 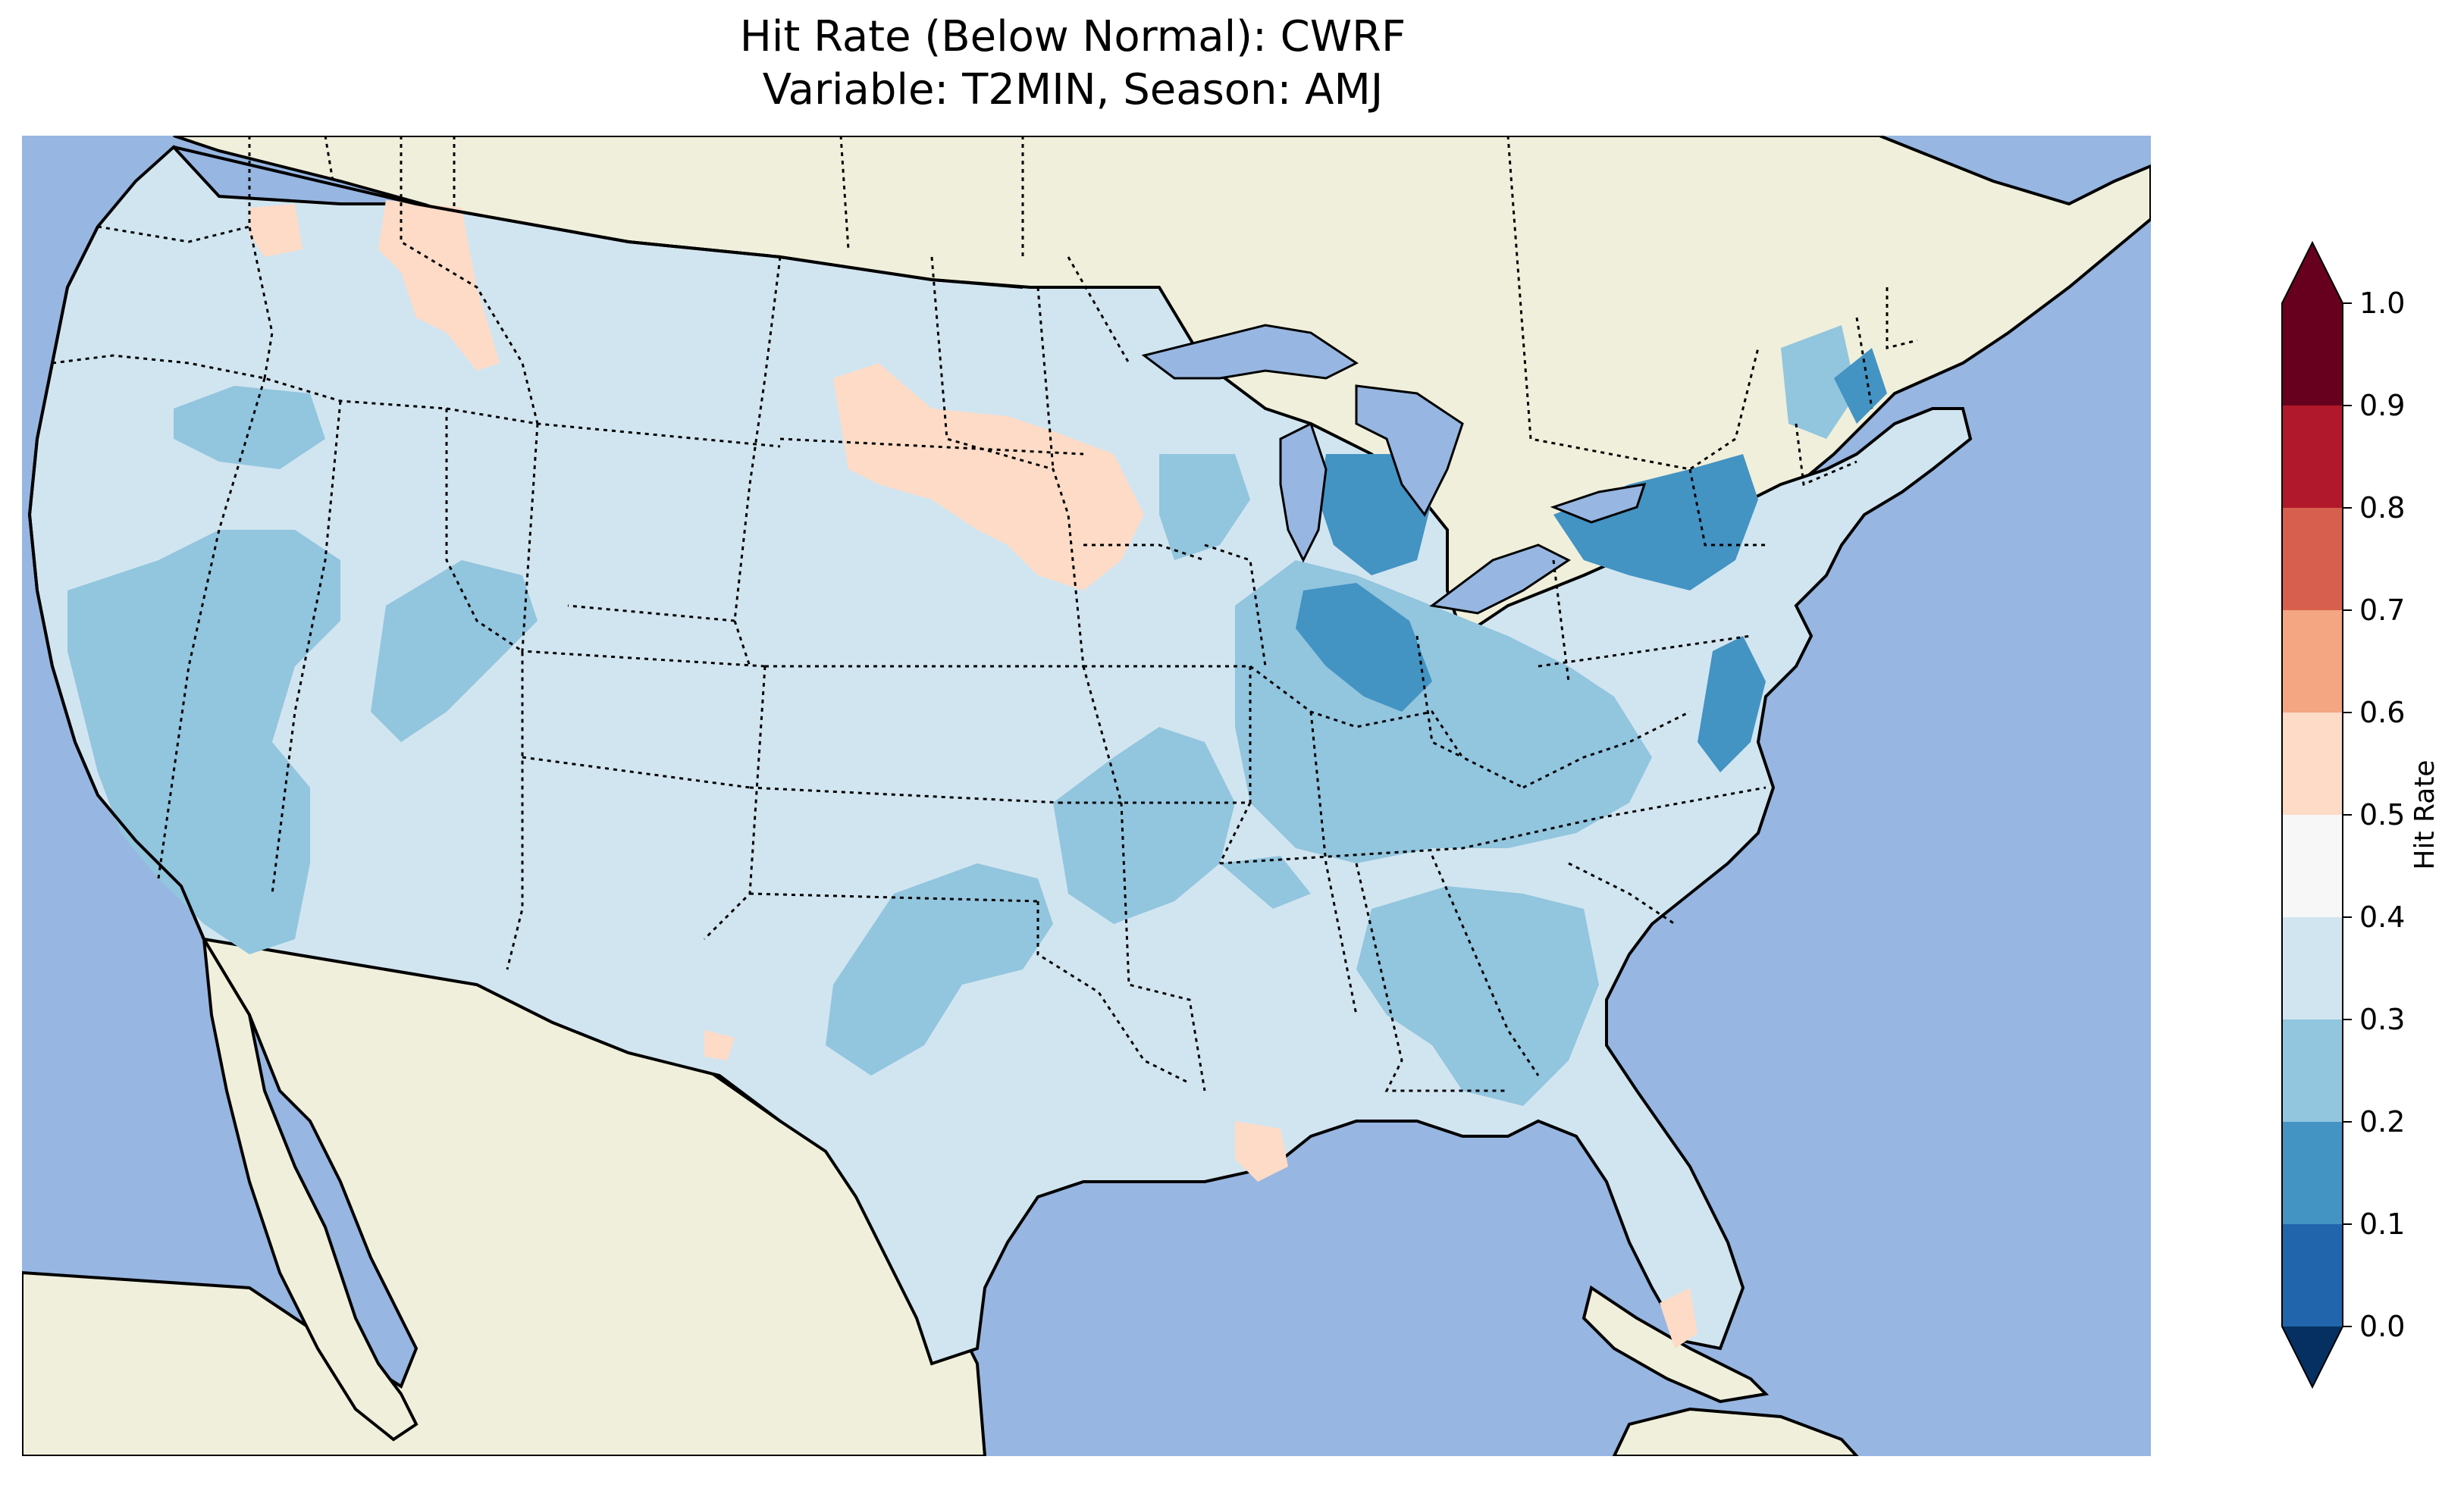 I want to click on colorbar-tick-label: 0.9, so click(x=2382, y=405).